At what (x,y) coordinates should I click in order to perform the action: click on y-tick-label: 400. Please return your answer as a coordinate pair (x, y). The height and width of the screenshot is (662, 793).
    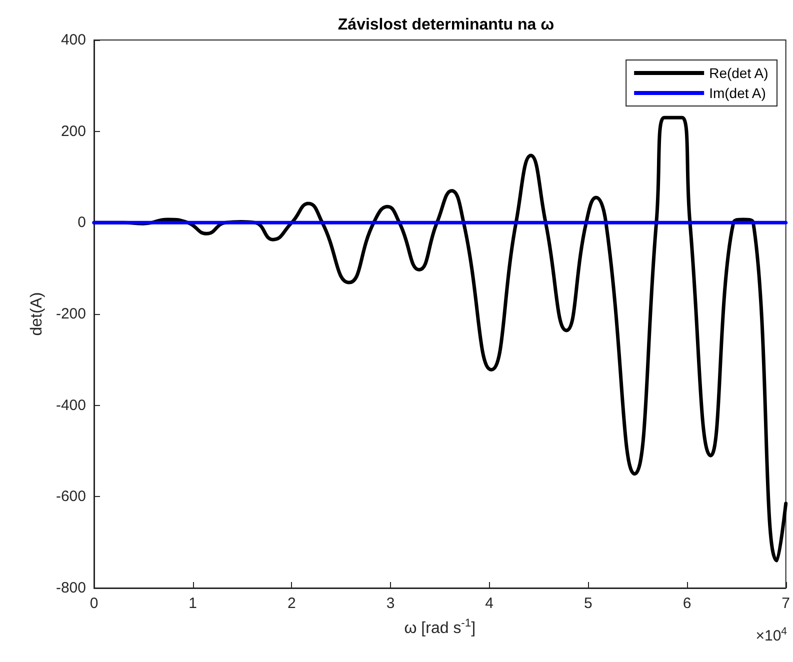
    Looking at the image, I should click on (73, 40).